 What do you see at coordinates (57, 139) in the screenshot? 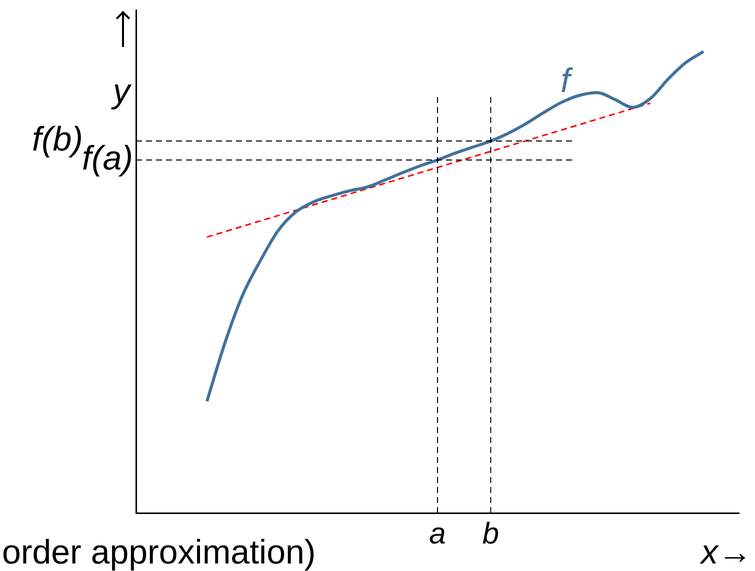
I see `ref-line-label: f(b)` at bounding box center [57, 139].